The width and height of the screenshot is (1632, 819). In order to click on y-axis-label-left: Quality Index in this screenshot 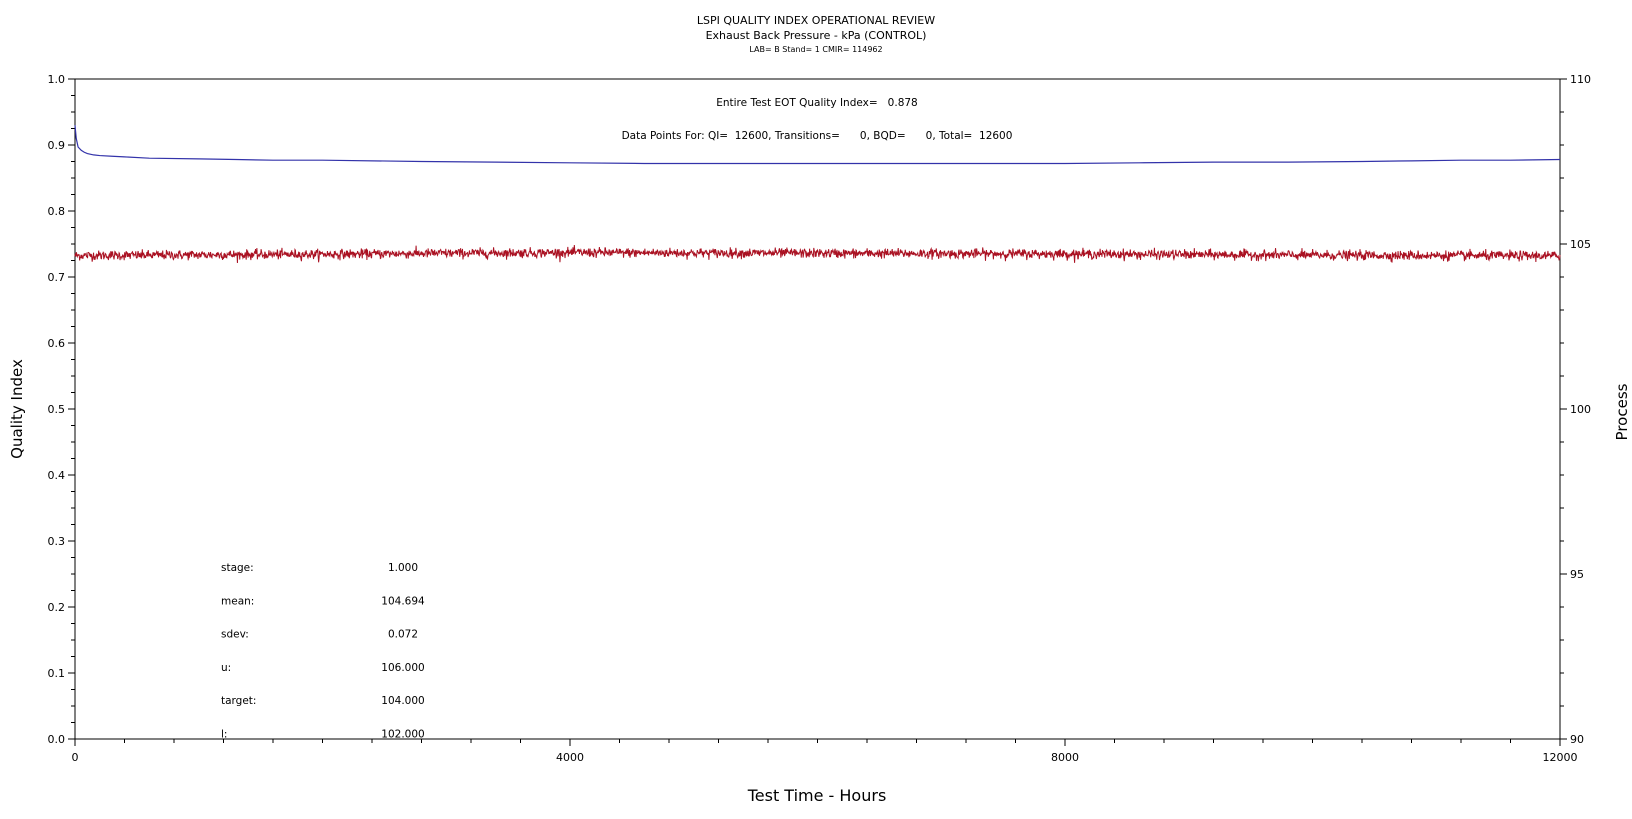, I will do `click(17, 409)`.